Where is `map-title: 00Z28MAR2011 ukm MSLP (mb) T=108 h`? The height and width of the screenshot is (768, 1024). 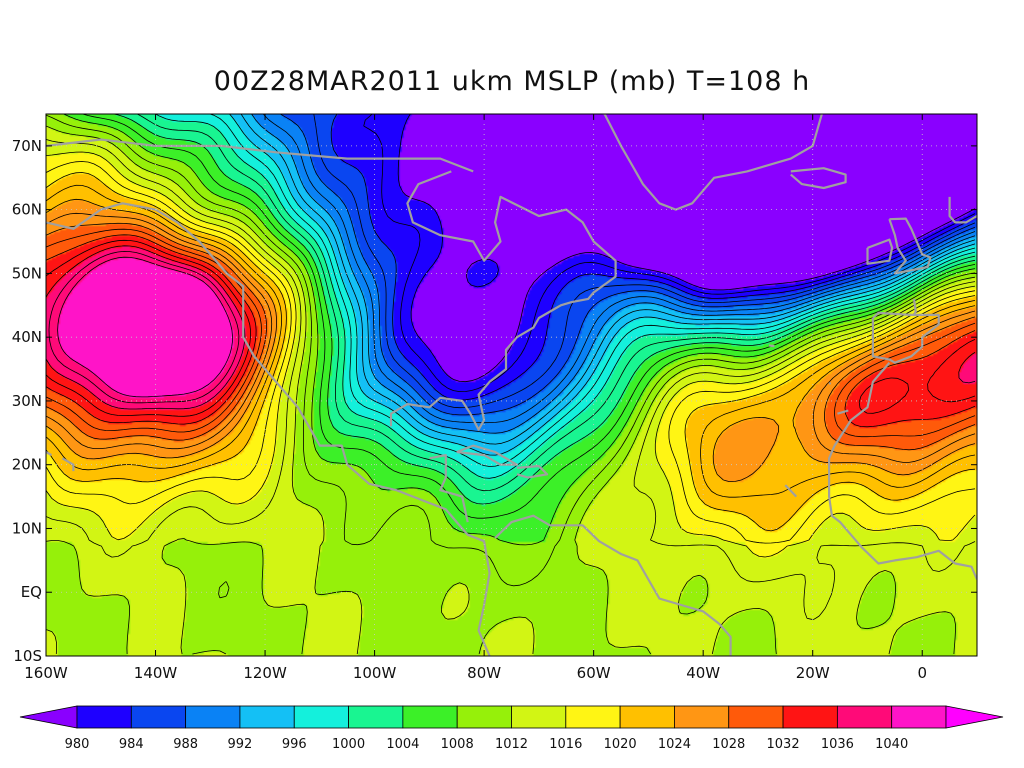 map-title: 00Z28MAR2011 ukm MSLP (mb) T=108 h is located at coordinates (512, 81).